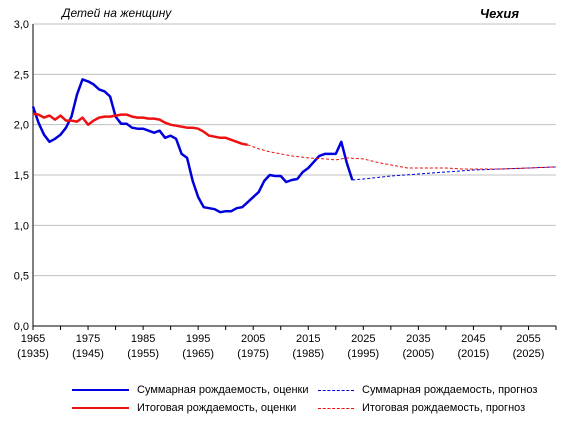 The height and width of the screenshot is (423, 577). I want to click on x-tick-sublabel: (1985), so click(308, 354).